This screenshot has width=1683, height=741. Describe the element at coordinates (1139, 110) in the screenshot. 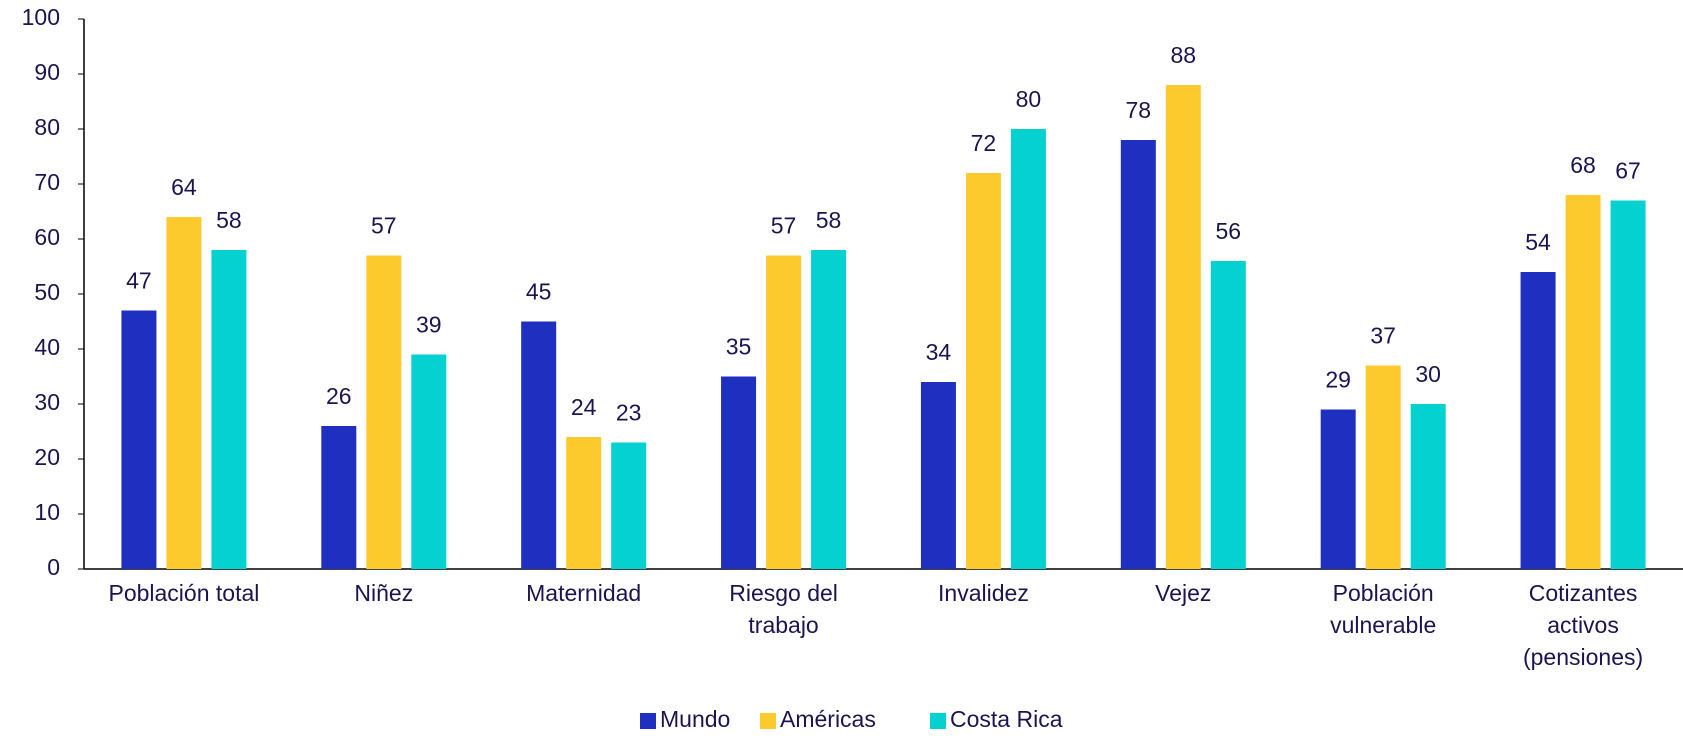

I see `data-label: 78` at that location.